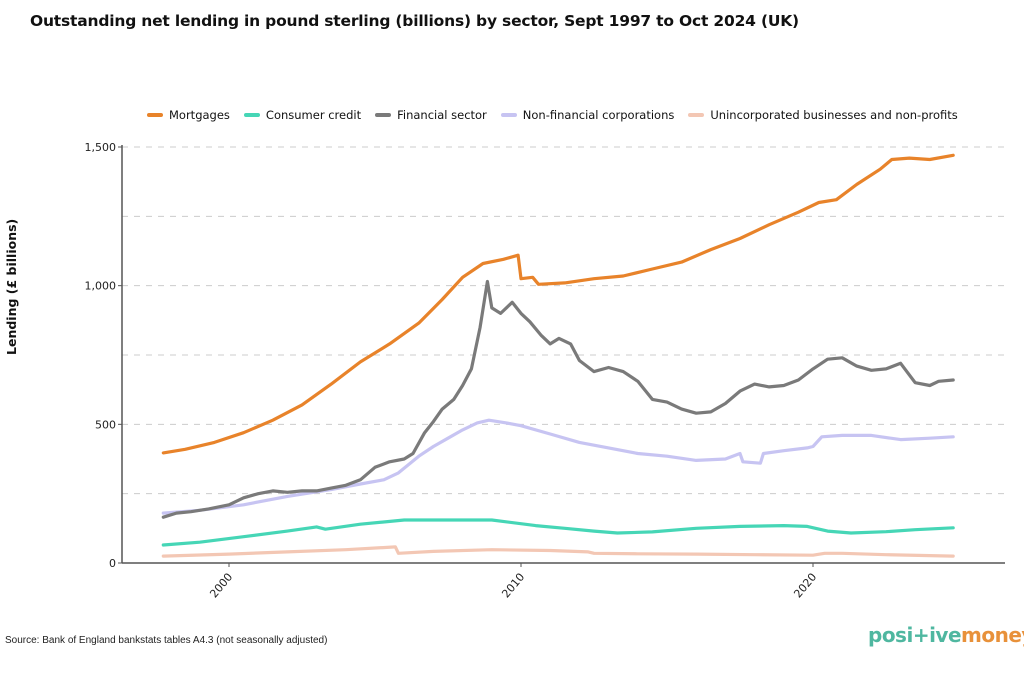  What do you see at coordinates (558, 466) in the screenshot?
I see `series-line-non-financial-corporations` at bounding box center [558, 466].